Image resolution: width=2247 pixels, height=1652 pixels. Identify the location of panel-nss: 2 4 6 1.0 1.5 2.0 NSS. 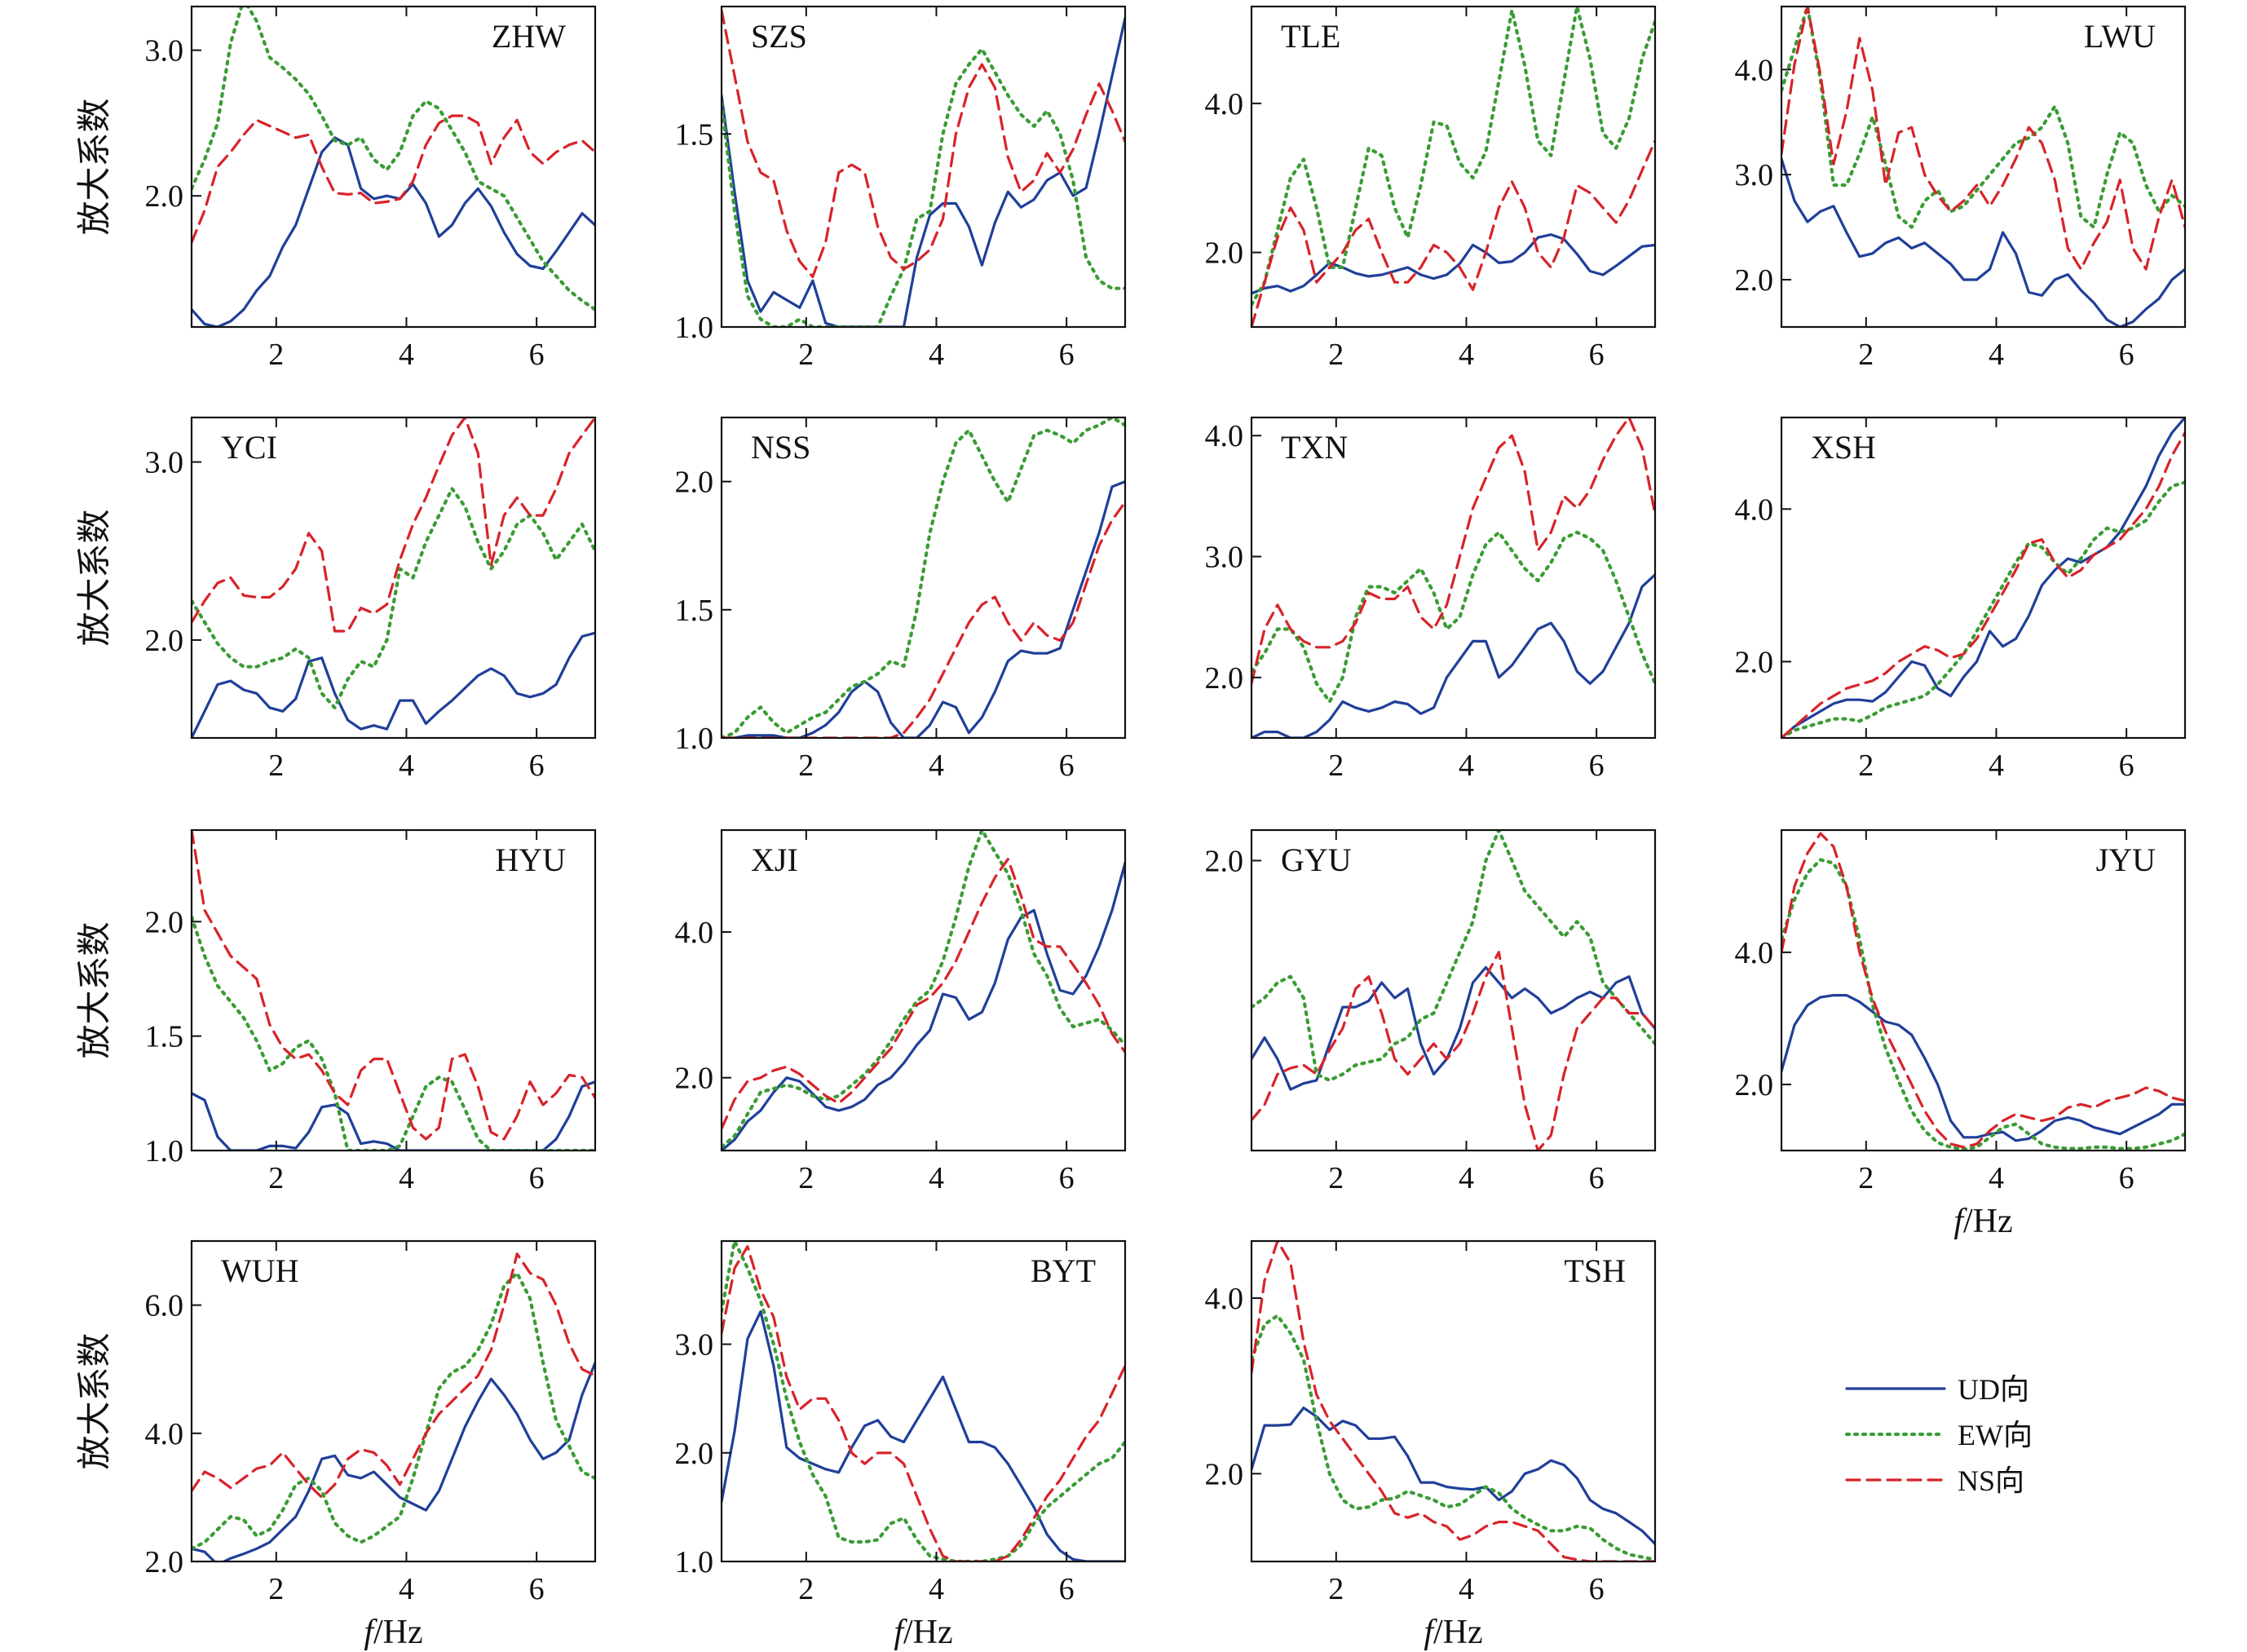
(901, 599).